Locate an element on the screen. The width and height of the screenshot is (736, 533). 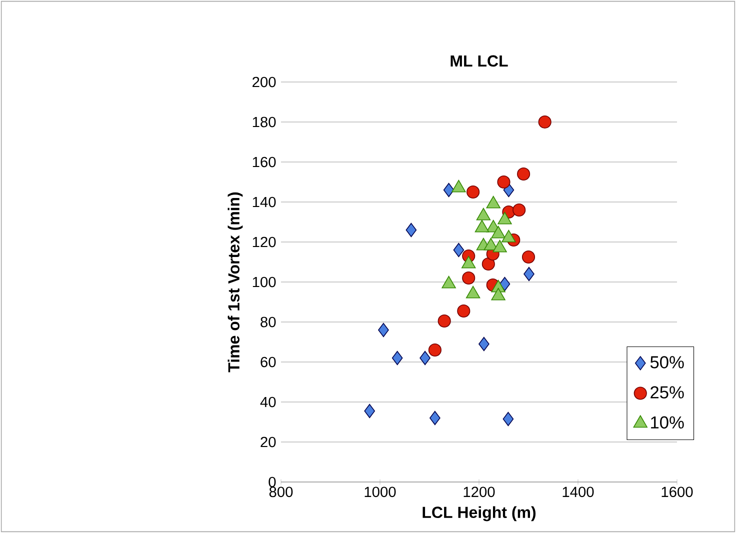
x-axis-title: LCL Height (m) is located at coordinates (479, 514).